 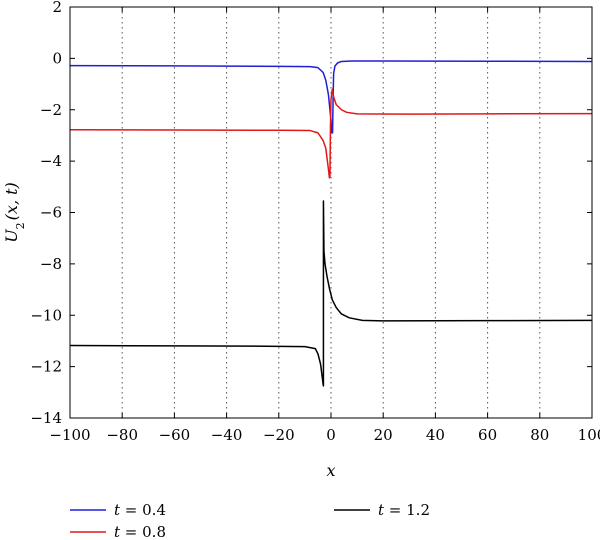 What do you see at coordinates (51, 213) in the screenshot?
I see `y-tick-label: −6` at bounding box center [51, 213].